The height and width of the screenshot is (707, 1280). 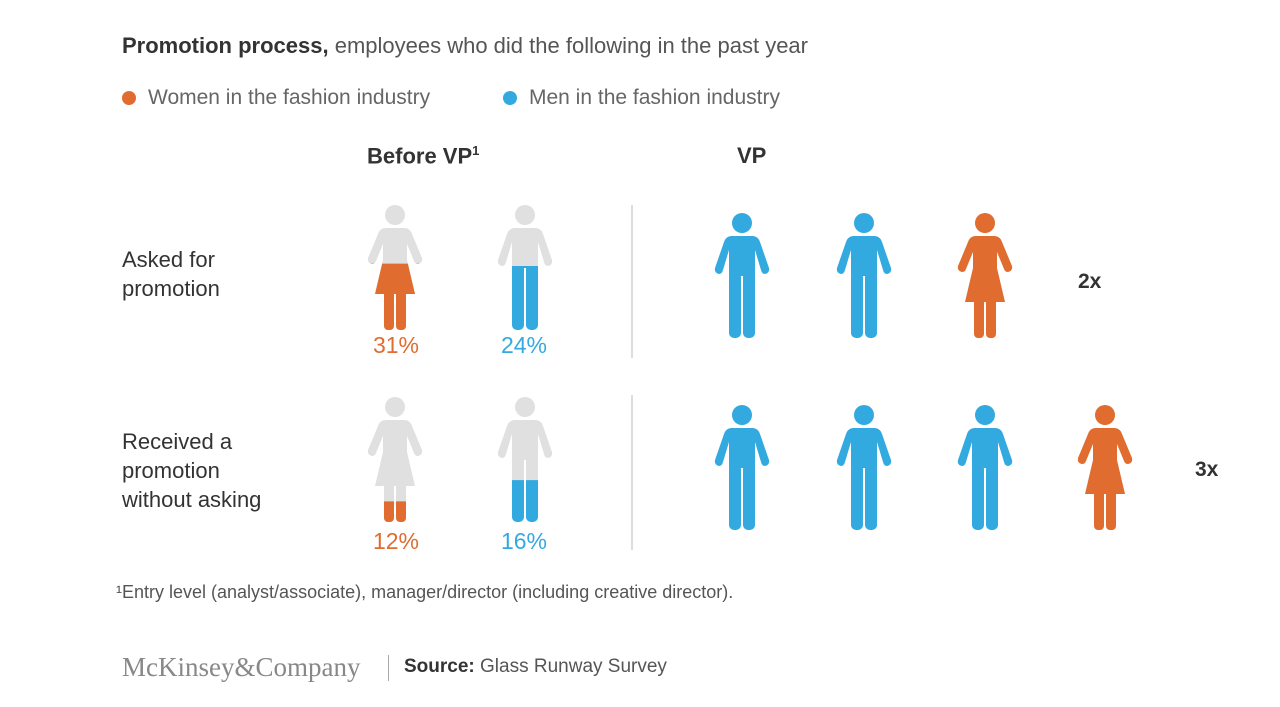 What do you see at coordinates (241, 667) in the screenshot?
I see `mckinsey-logo: McKinsey&Company` at bounding box center [241, 667].